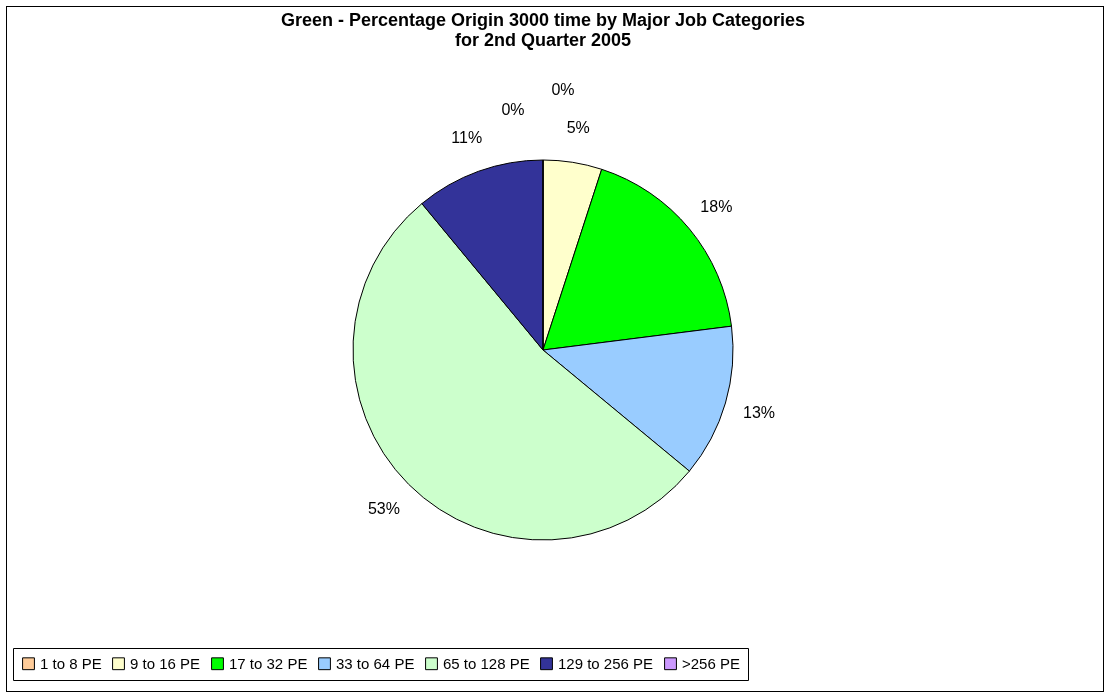 The image size is (1112, 700). Describe the element at coordinates (606, 663) in the screenshot. I see `legend-label: 129 to 256 PE` at that location.